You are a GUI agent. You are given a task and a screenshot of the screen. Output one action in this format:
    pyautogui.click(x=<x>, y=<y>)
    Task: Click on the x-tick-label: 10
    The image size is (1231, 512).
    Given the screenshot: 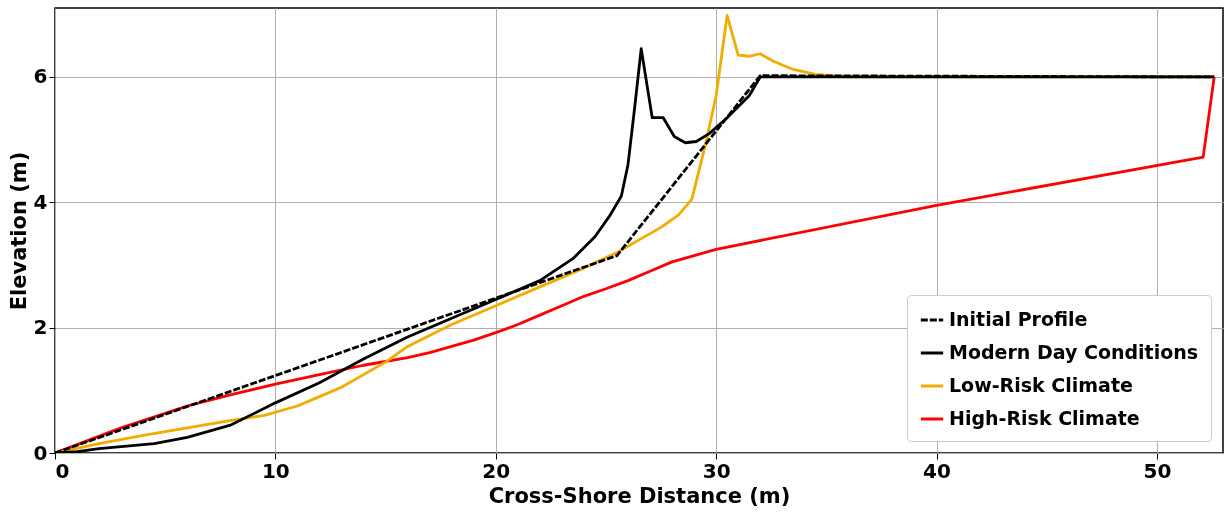 What is the action you would take?
    pyautogui.click(x=275, y=470)
    